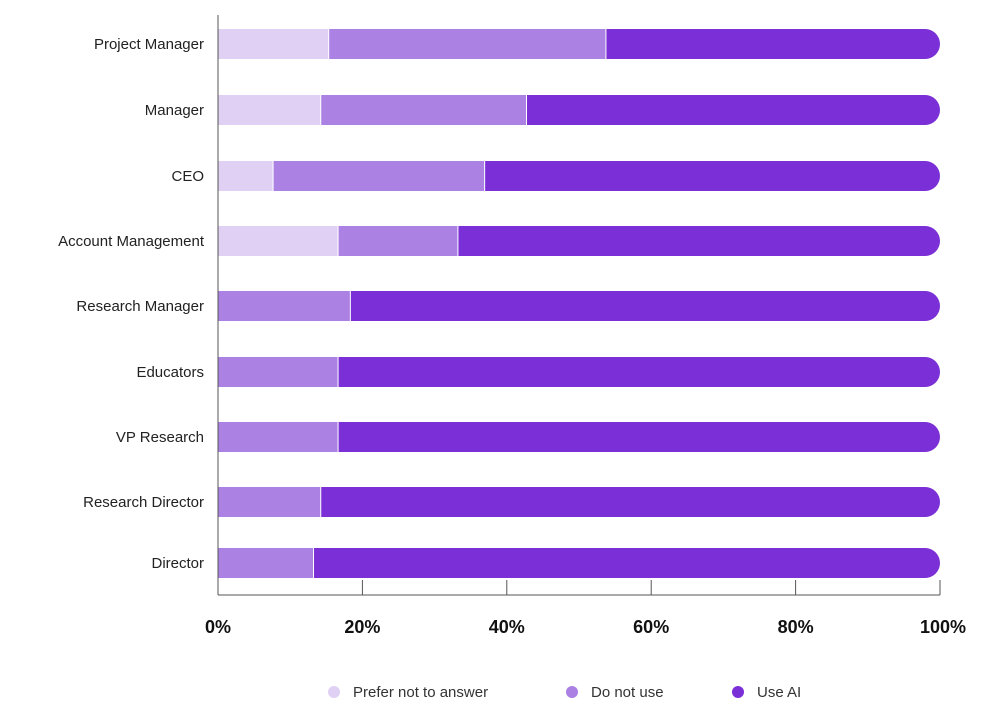 The image size is (1007, 725). Describe the element at coordinates (278, 241) in the screenshot. I see `bar-account-management-prefer-not-to-answer` at that location.